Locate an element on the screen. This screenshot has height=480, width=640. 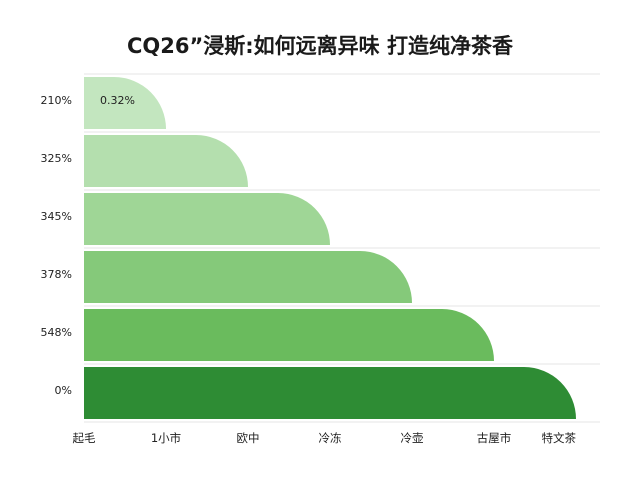
x-tick-label: 特文茶 is located at coordinates (559, 438).